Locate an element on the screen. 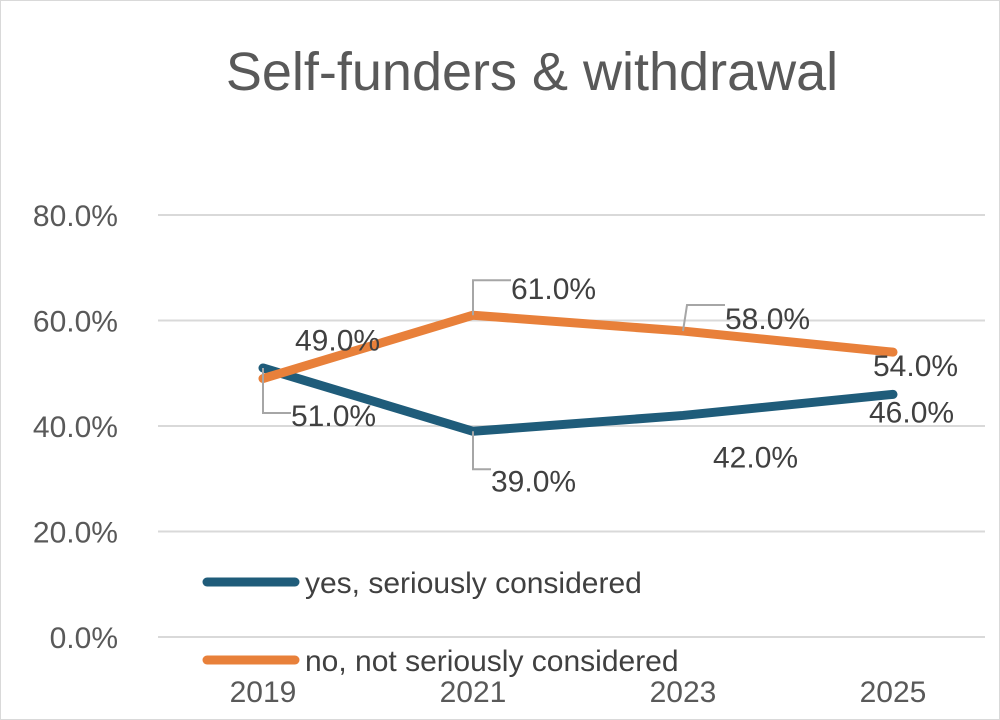  data-label: 61.0% is located at coordinates (553, 289).